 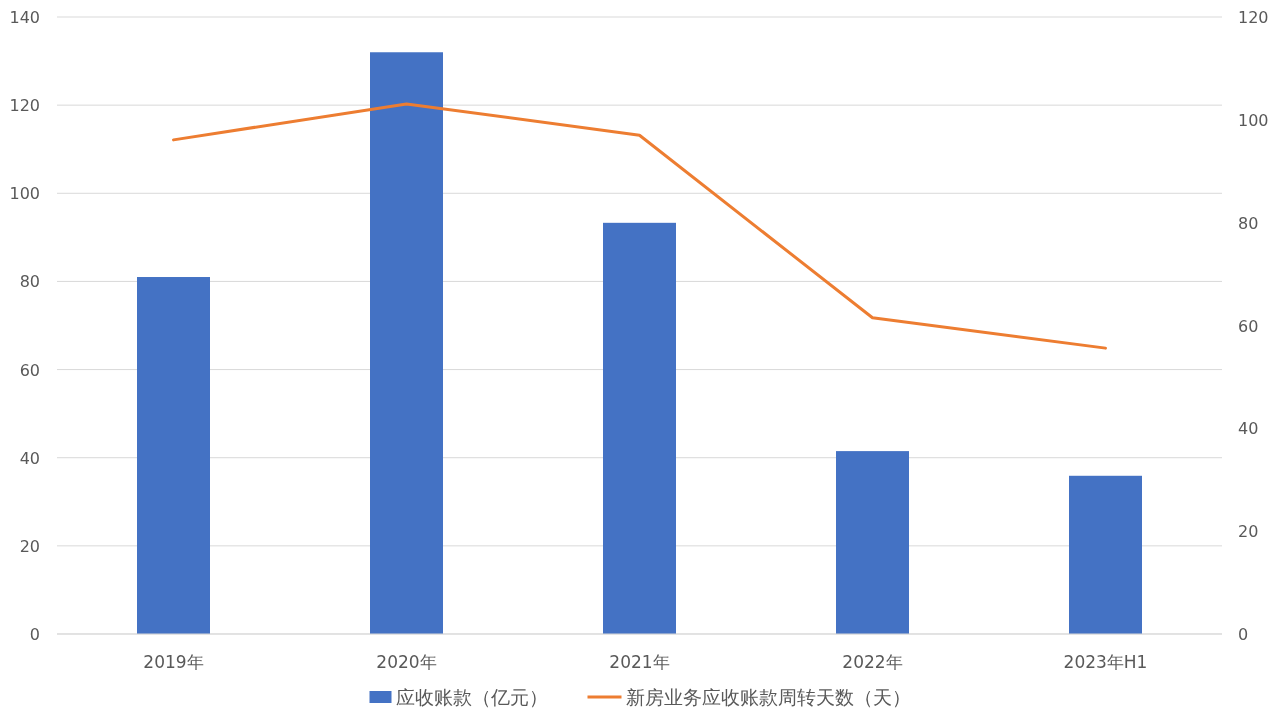 I want to click on x-tick-label: 2022年, so click(x=872, y=662).